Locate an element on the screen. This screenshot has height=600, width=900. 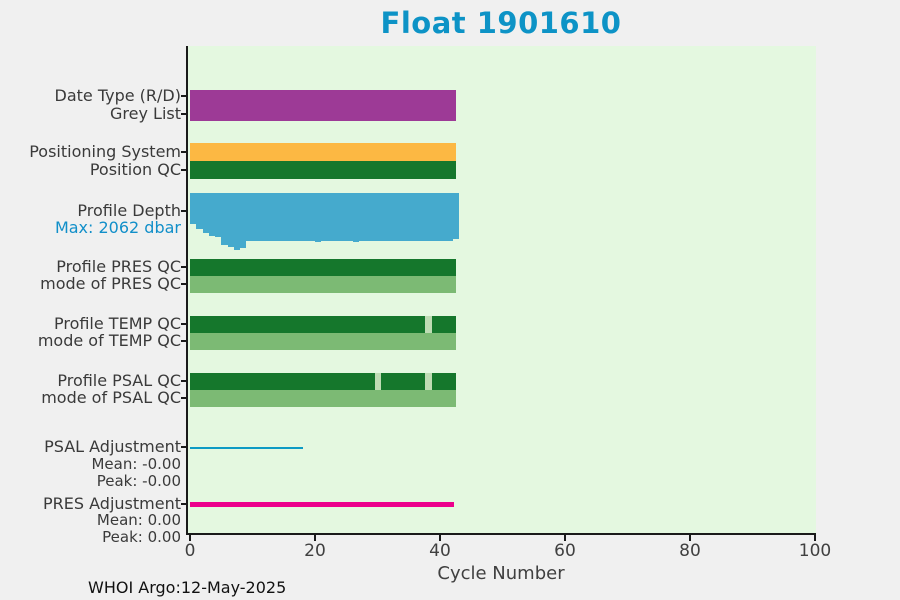
date-type-grey-list-bar is located at coordinates (323, 105).